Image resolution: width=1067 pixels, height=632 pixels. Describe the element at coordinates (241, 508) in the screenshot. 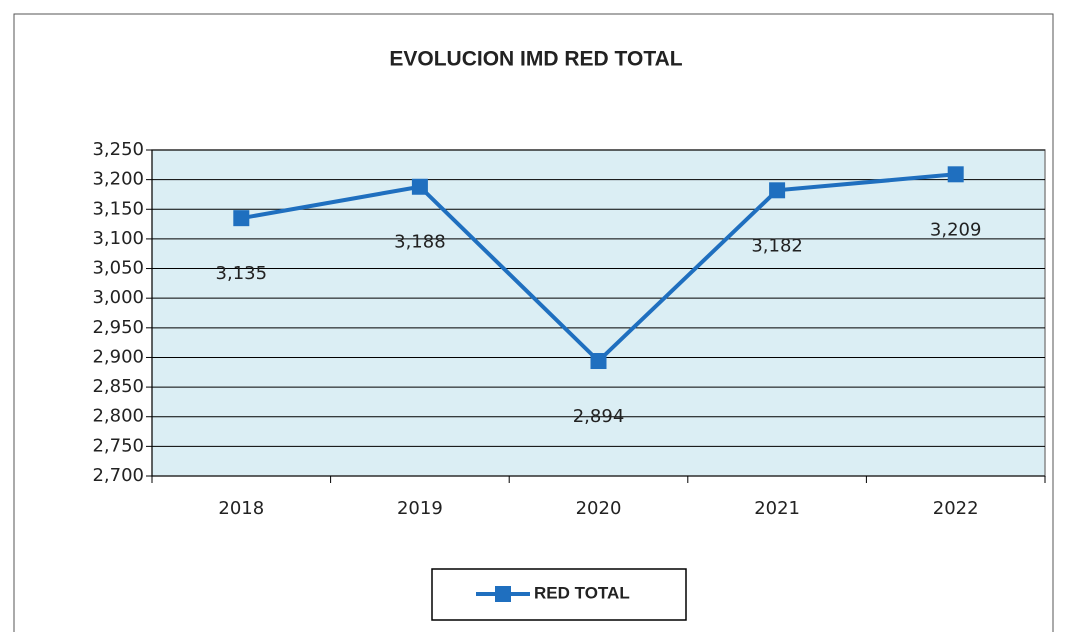

I see `x-tick-label: 2018` at that location.